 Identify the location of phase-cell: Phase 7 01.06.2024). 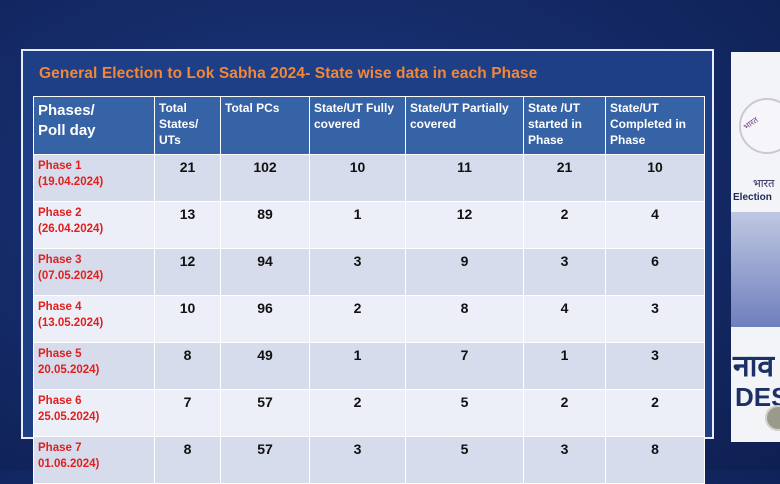
(94, 460).